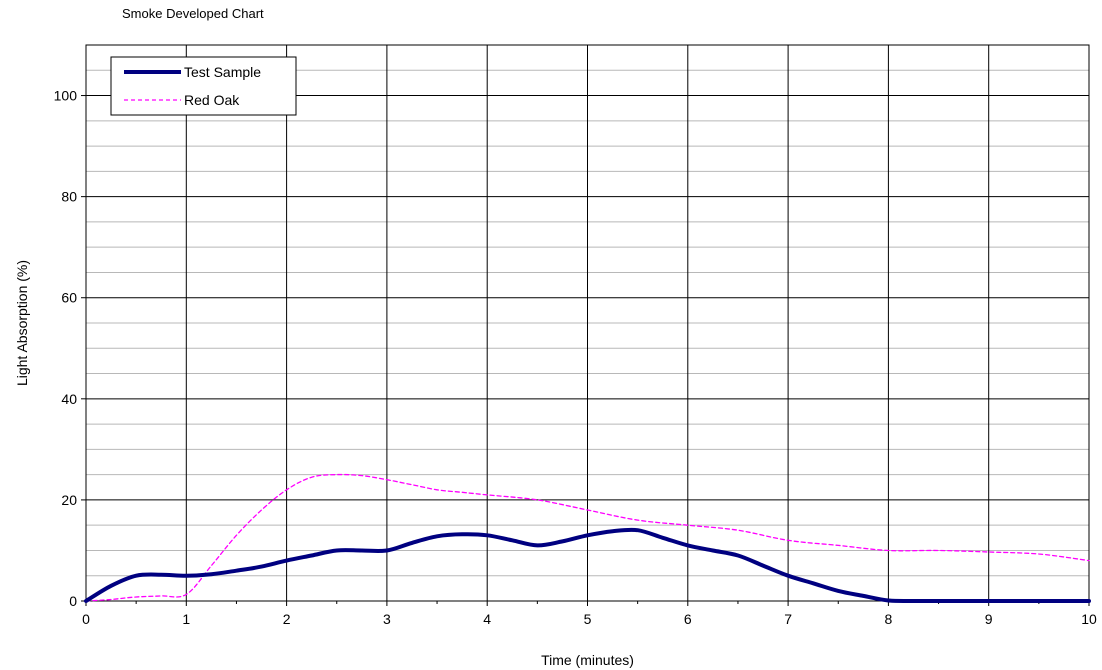 This screenshot has height=670, width=1102. Describe the element at coordinates (889, 619) in the screenshot. I see `x-tick-label: 8` at that location.